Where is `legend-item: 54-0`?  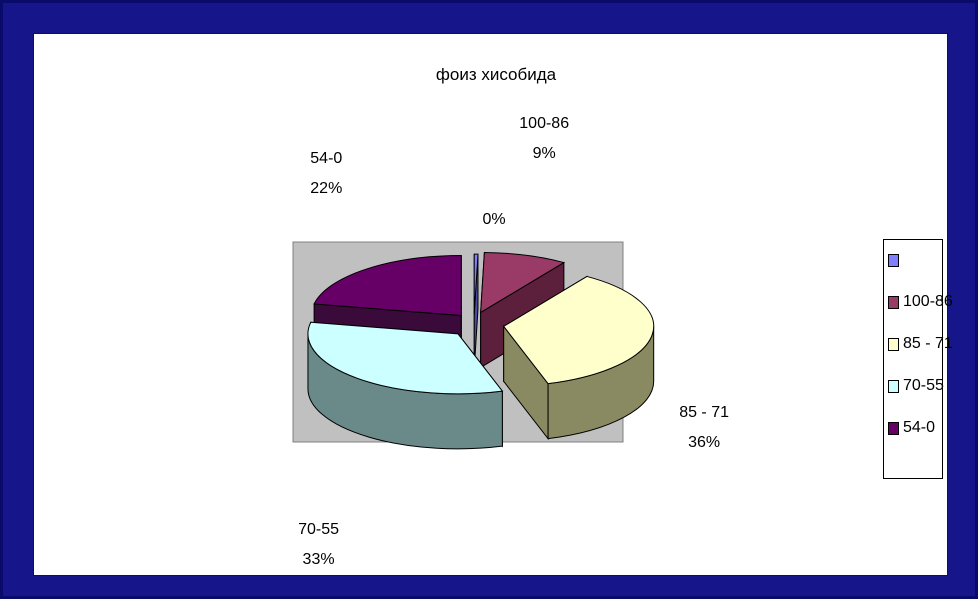
legend-item: 54-0 is located at coordinates (911, 428).